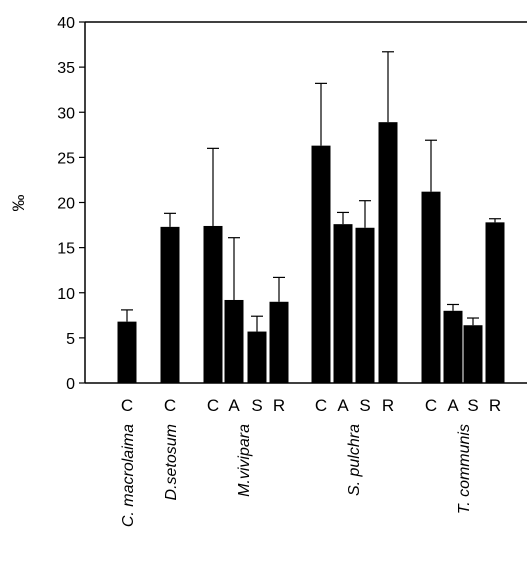 This screenshot has height=566, width=527. I want to click on y-tick-label: 40, so click(66, 23).